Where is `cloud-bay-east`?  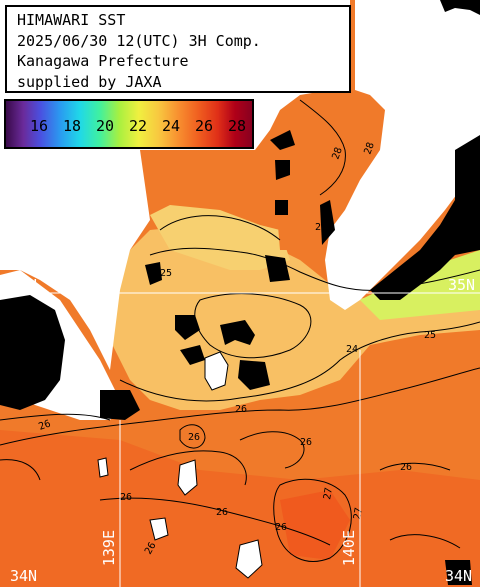
cloud-bay-east is located at coordinates (327, 222).